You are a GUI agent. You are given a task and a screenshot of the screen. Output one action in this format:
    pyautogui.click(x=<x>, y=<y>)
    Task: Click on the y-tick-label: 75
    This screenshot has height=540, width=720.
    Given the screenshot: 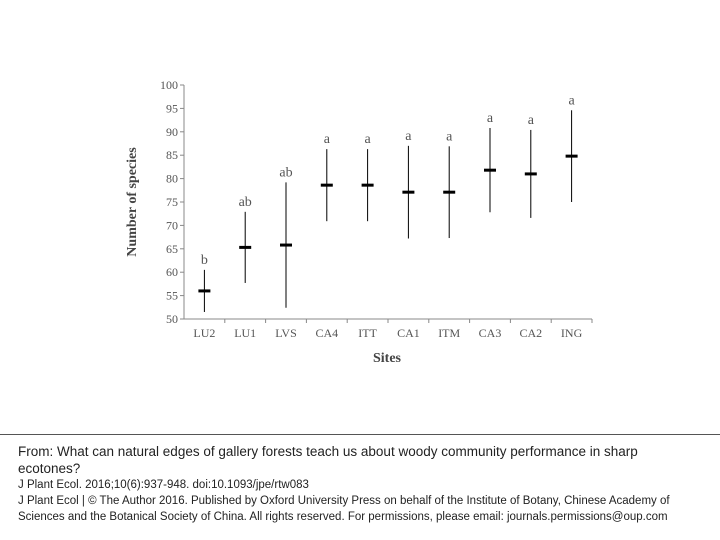 What is the action you would take?
    pyautogui.click(x=172, y=202)
    